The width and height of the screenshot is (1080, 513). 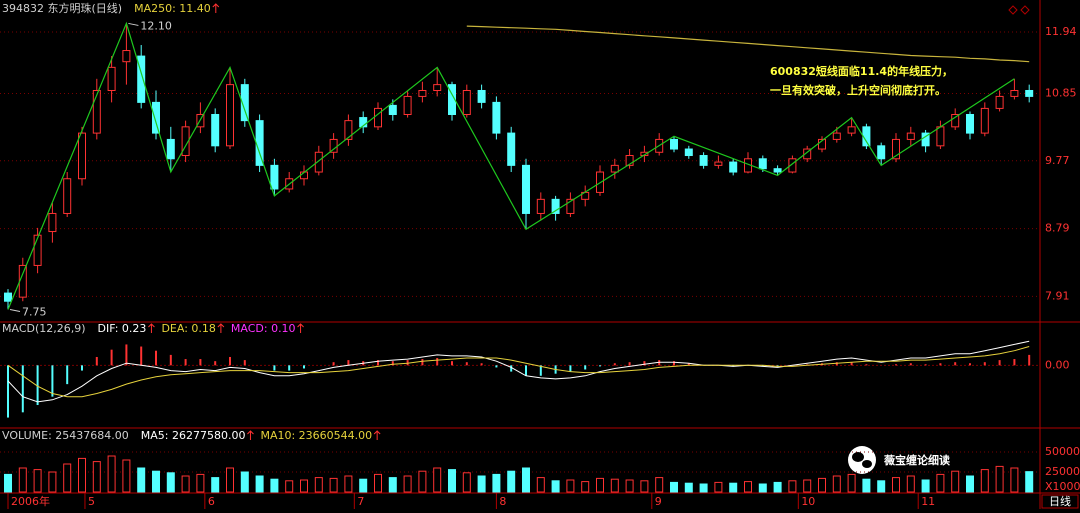 I want to click on annotation-label: 7.75, so click(x=34, y=311).